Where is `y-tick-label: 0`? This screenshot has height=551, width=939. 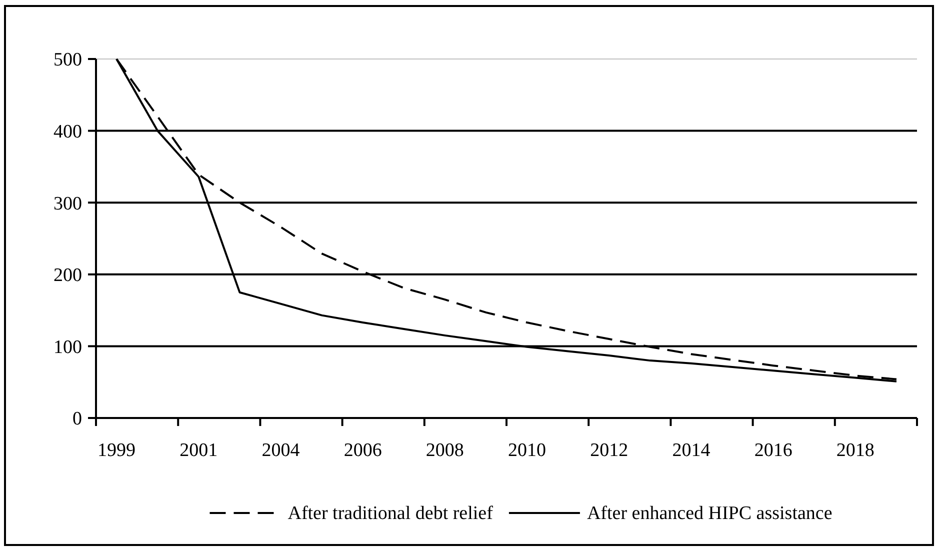 y-tick-label: 0 is located at coordinates (77, 419).